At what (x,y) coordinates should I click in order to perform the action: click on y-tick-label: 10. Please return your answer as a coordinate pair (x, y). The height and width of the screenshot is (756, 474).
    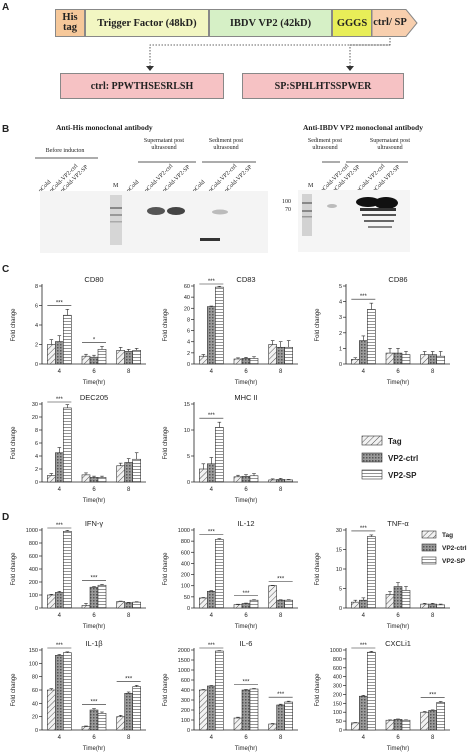
    Looking at the image, I should click on (339, 570).